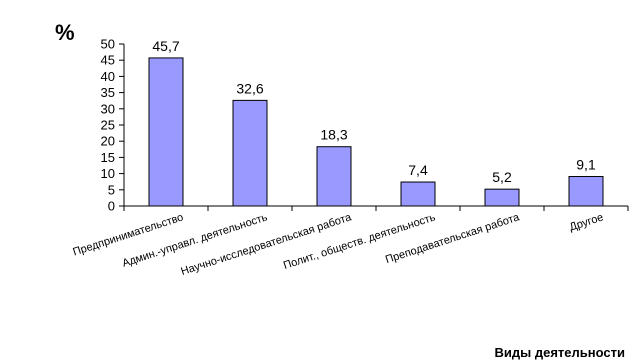 The width and height of the screenshot is (629, 363). What do you see at coordinates (418, 170) in the screenshot?
I see `data-label: 7,4` at bounding box center [418, 170].